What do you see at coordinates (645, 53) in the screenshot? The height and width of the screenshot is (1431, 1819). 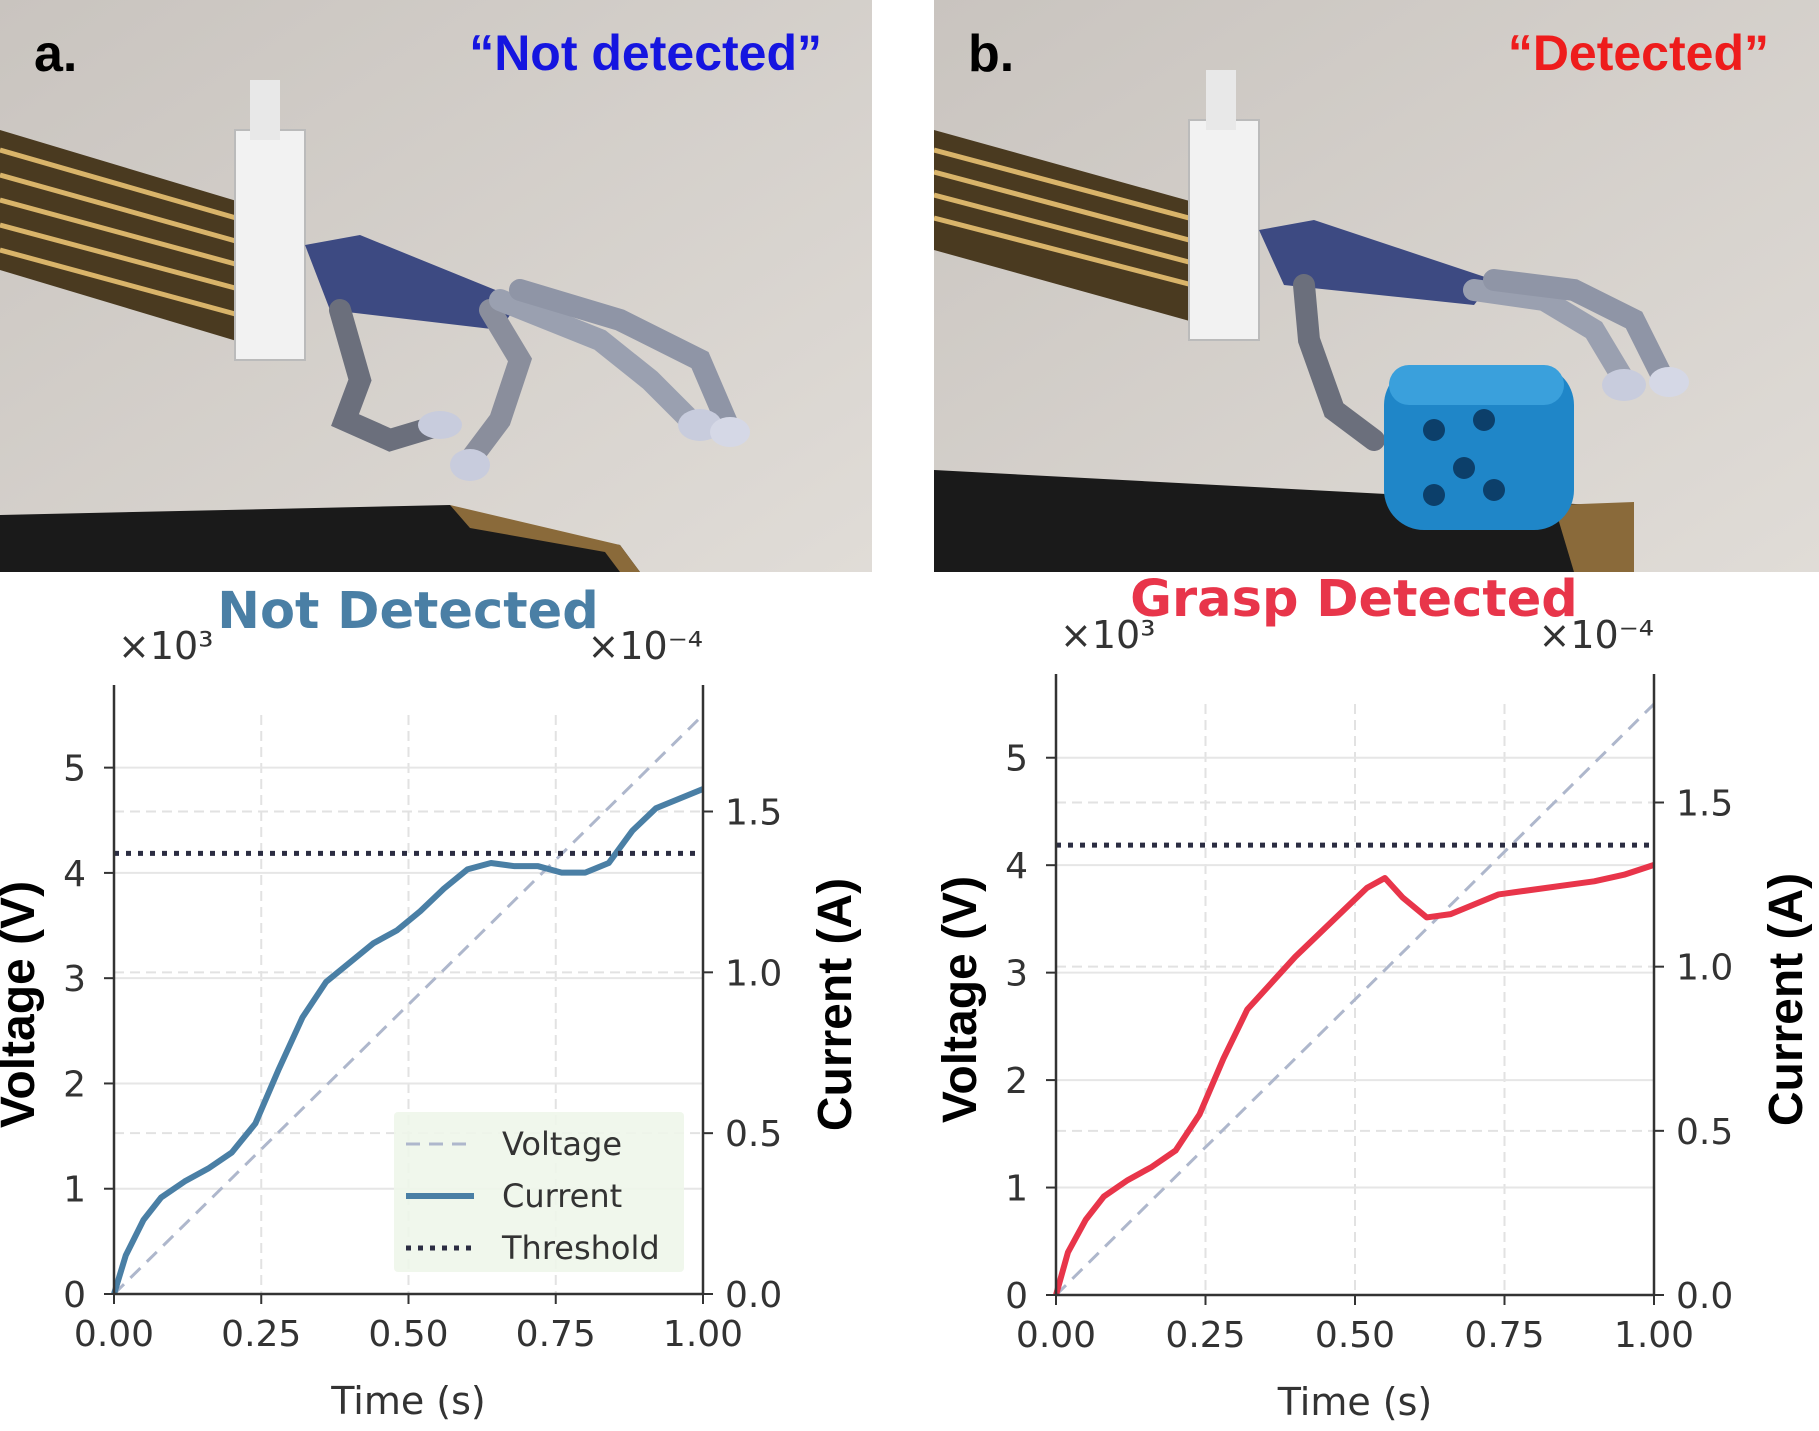 I see `status-caption-not-detected: “Not detected”` at bounding box center [645, 53].